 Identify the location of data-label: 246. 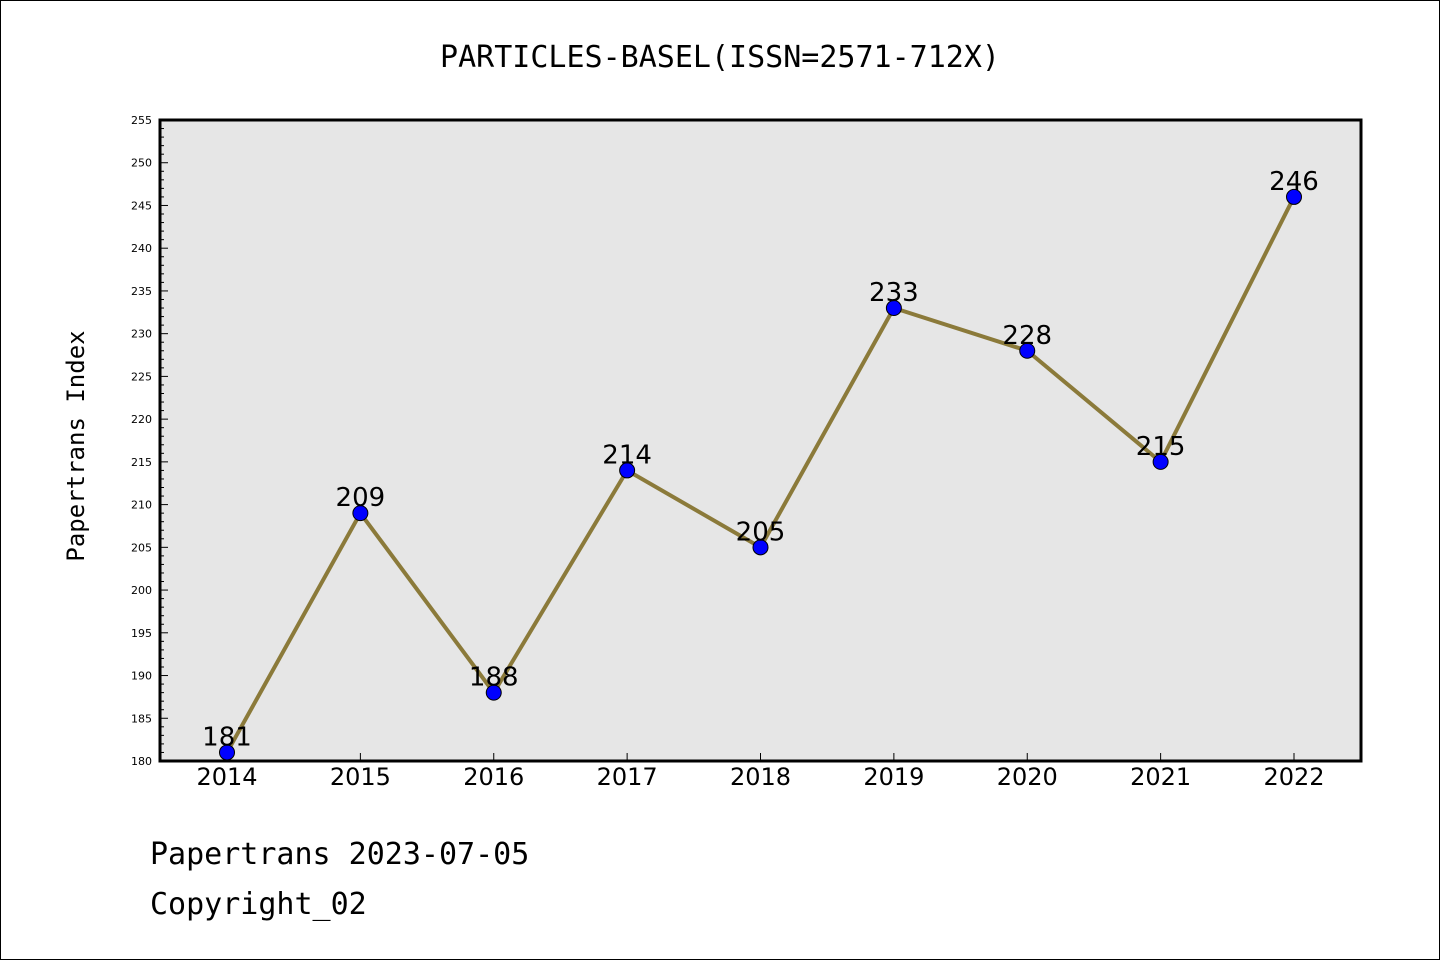
(1294, 182).